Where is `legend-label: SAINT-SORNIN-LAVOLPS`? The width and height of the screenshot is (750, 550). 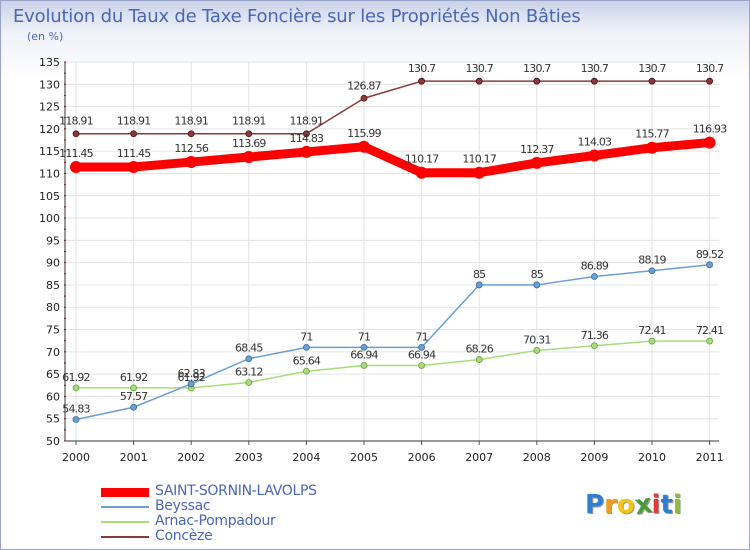 legend-label: SAINT-SORNIN-LAVOLPS is located at coordinates (236, 491).